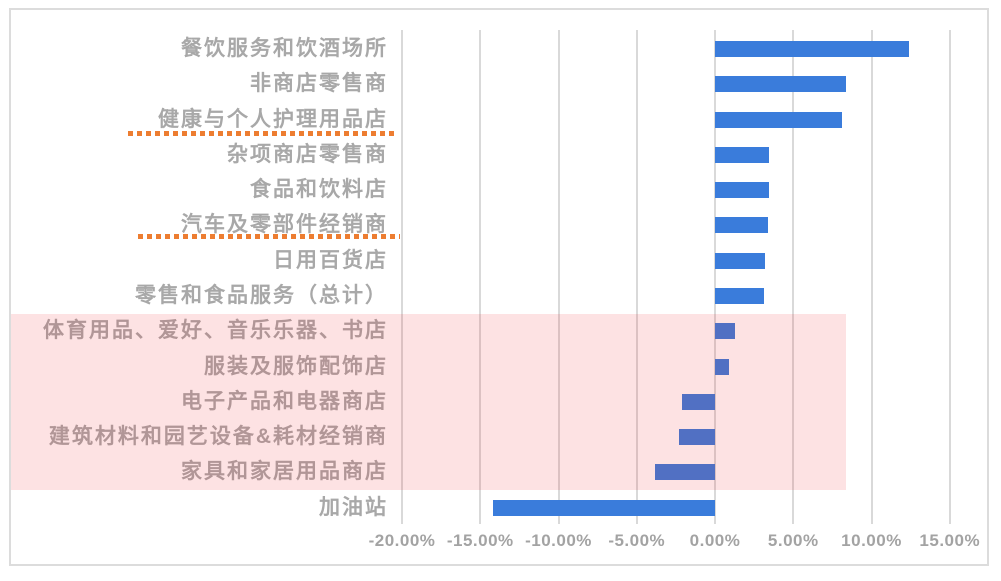 This screenshot has height=581, width=1001. I want to click on x-axis-tick-label: 15.00%, so click(950, 540).